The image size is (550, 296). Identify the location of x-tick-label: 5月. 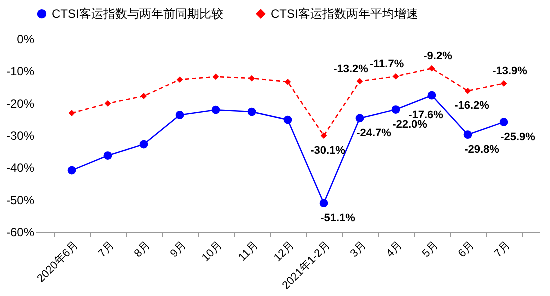
(430, 250).